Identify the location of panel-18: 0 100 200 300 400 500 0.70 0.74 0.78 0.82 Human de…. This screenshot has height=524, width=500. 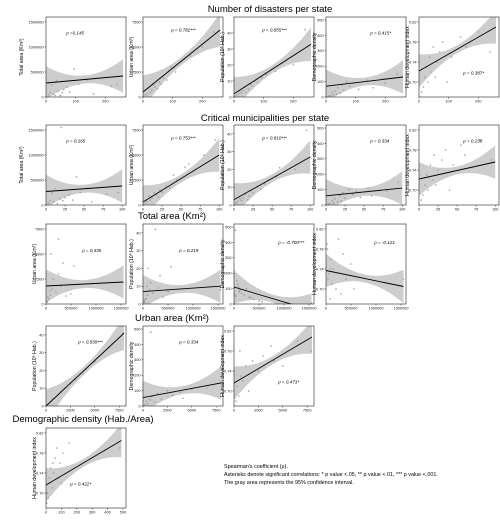
(79, 471).